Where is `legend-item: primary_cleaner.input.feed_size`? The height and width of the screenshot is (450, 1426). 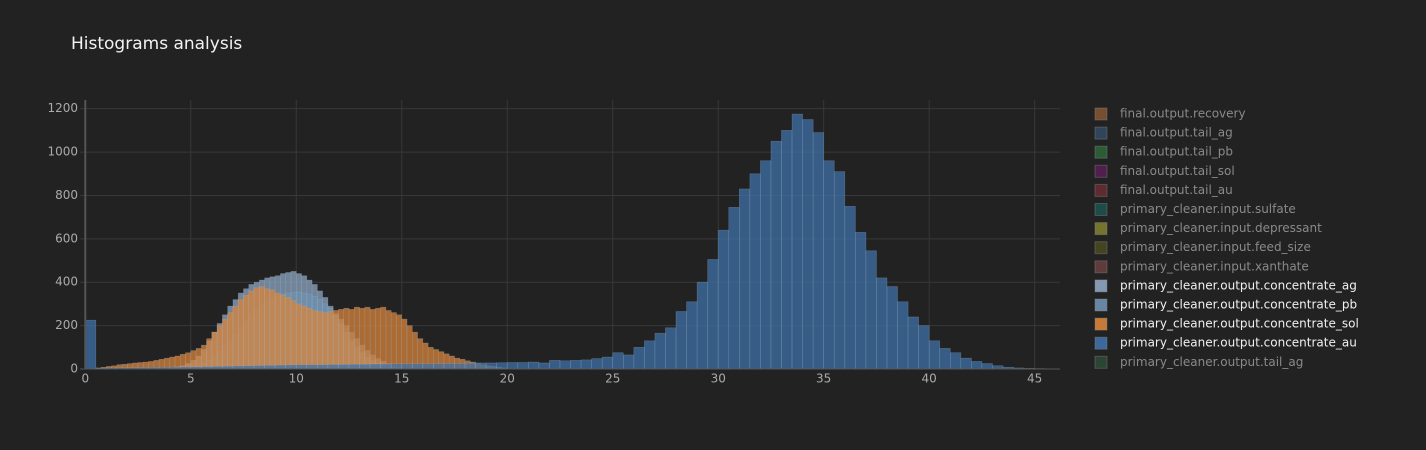
legend-item: primary_cleaner.input.feed_size is located at coordinates (1202, 247).